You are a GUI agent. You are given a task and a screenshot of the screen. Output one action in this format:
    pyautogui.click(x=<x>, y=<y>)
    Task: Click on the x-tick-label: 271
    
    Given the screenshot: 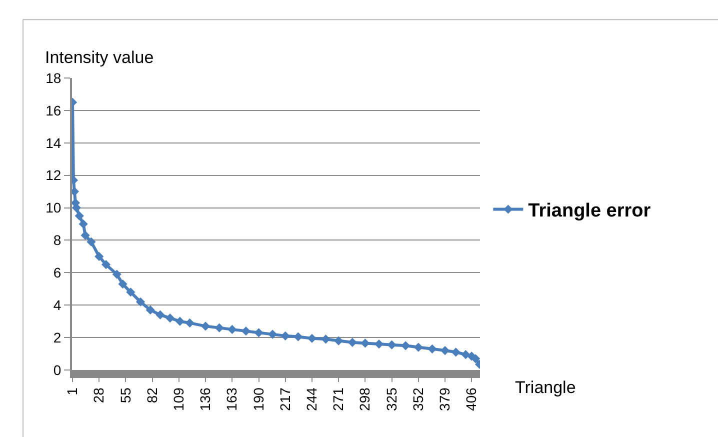 What is the action you would take?
    pyautogui.click(x=338, y=399)
    